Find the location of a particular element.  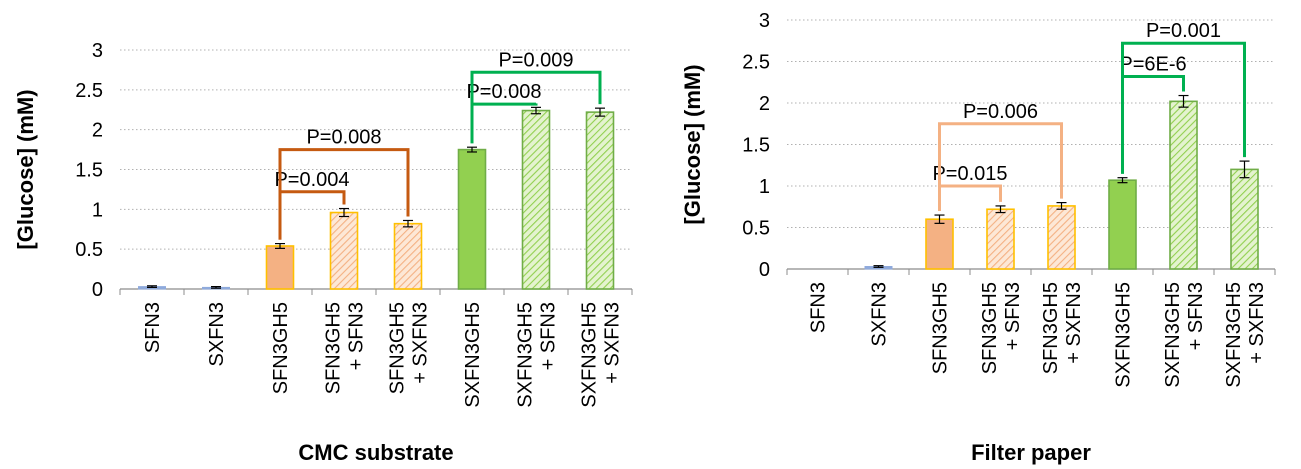

p-value-label: P=0.001 is located at coordinates (1183, 31).